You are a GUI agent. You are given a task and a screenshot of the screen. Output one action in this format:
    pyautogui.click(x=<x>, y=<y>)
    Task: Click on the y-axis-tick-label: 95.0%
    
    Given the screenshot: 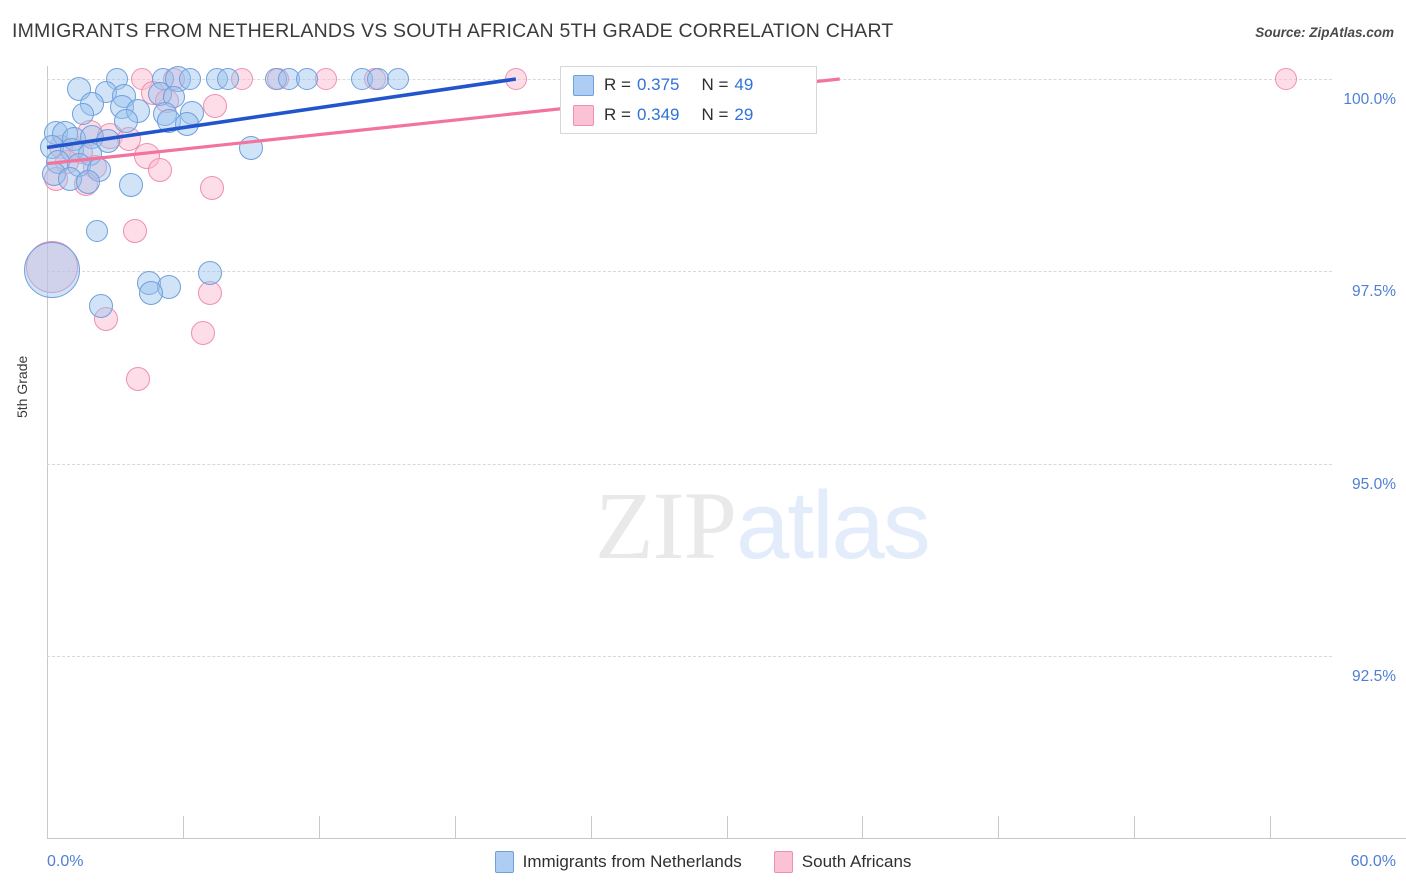 What is the action you would take?
    pyautogui.click(x=1374, y=484)
    